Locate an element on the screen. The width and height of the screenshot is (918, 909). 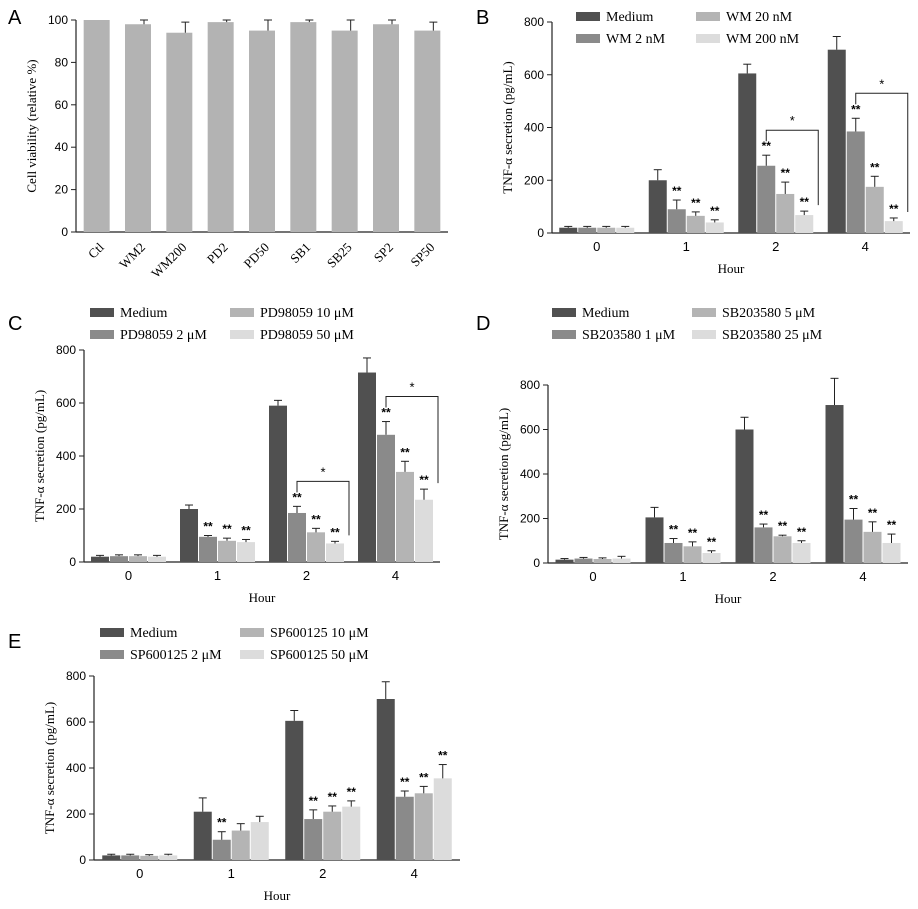
panel-c-x-tick-label: 4 is located at coordinates (395, 575).